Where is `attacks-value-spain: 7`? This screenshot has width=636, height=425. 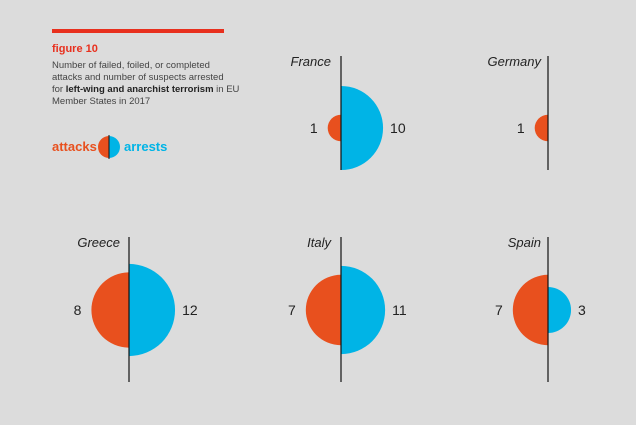
attacks-value-spain: 7 is located at coordinates (499, 310).